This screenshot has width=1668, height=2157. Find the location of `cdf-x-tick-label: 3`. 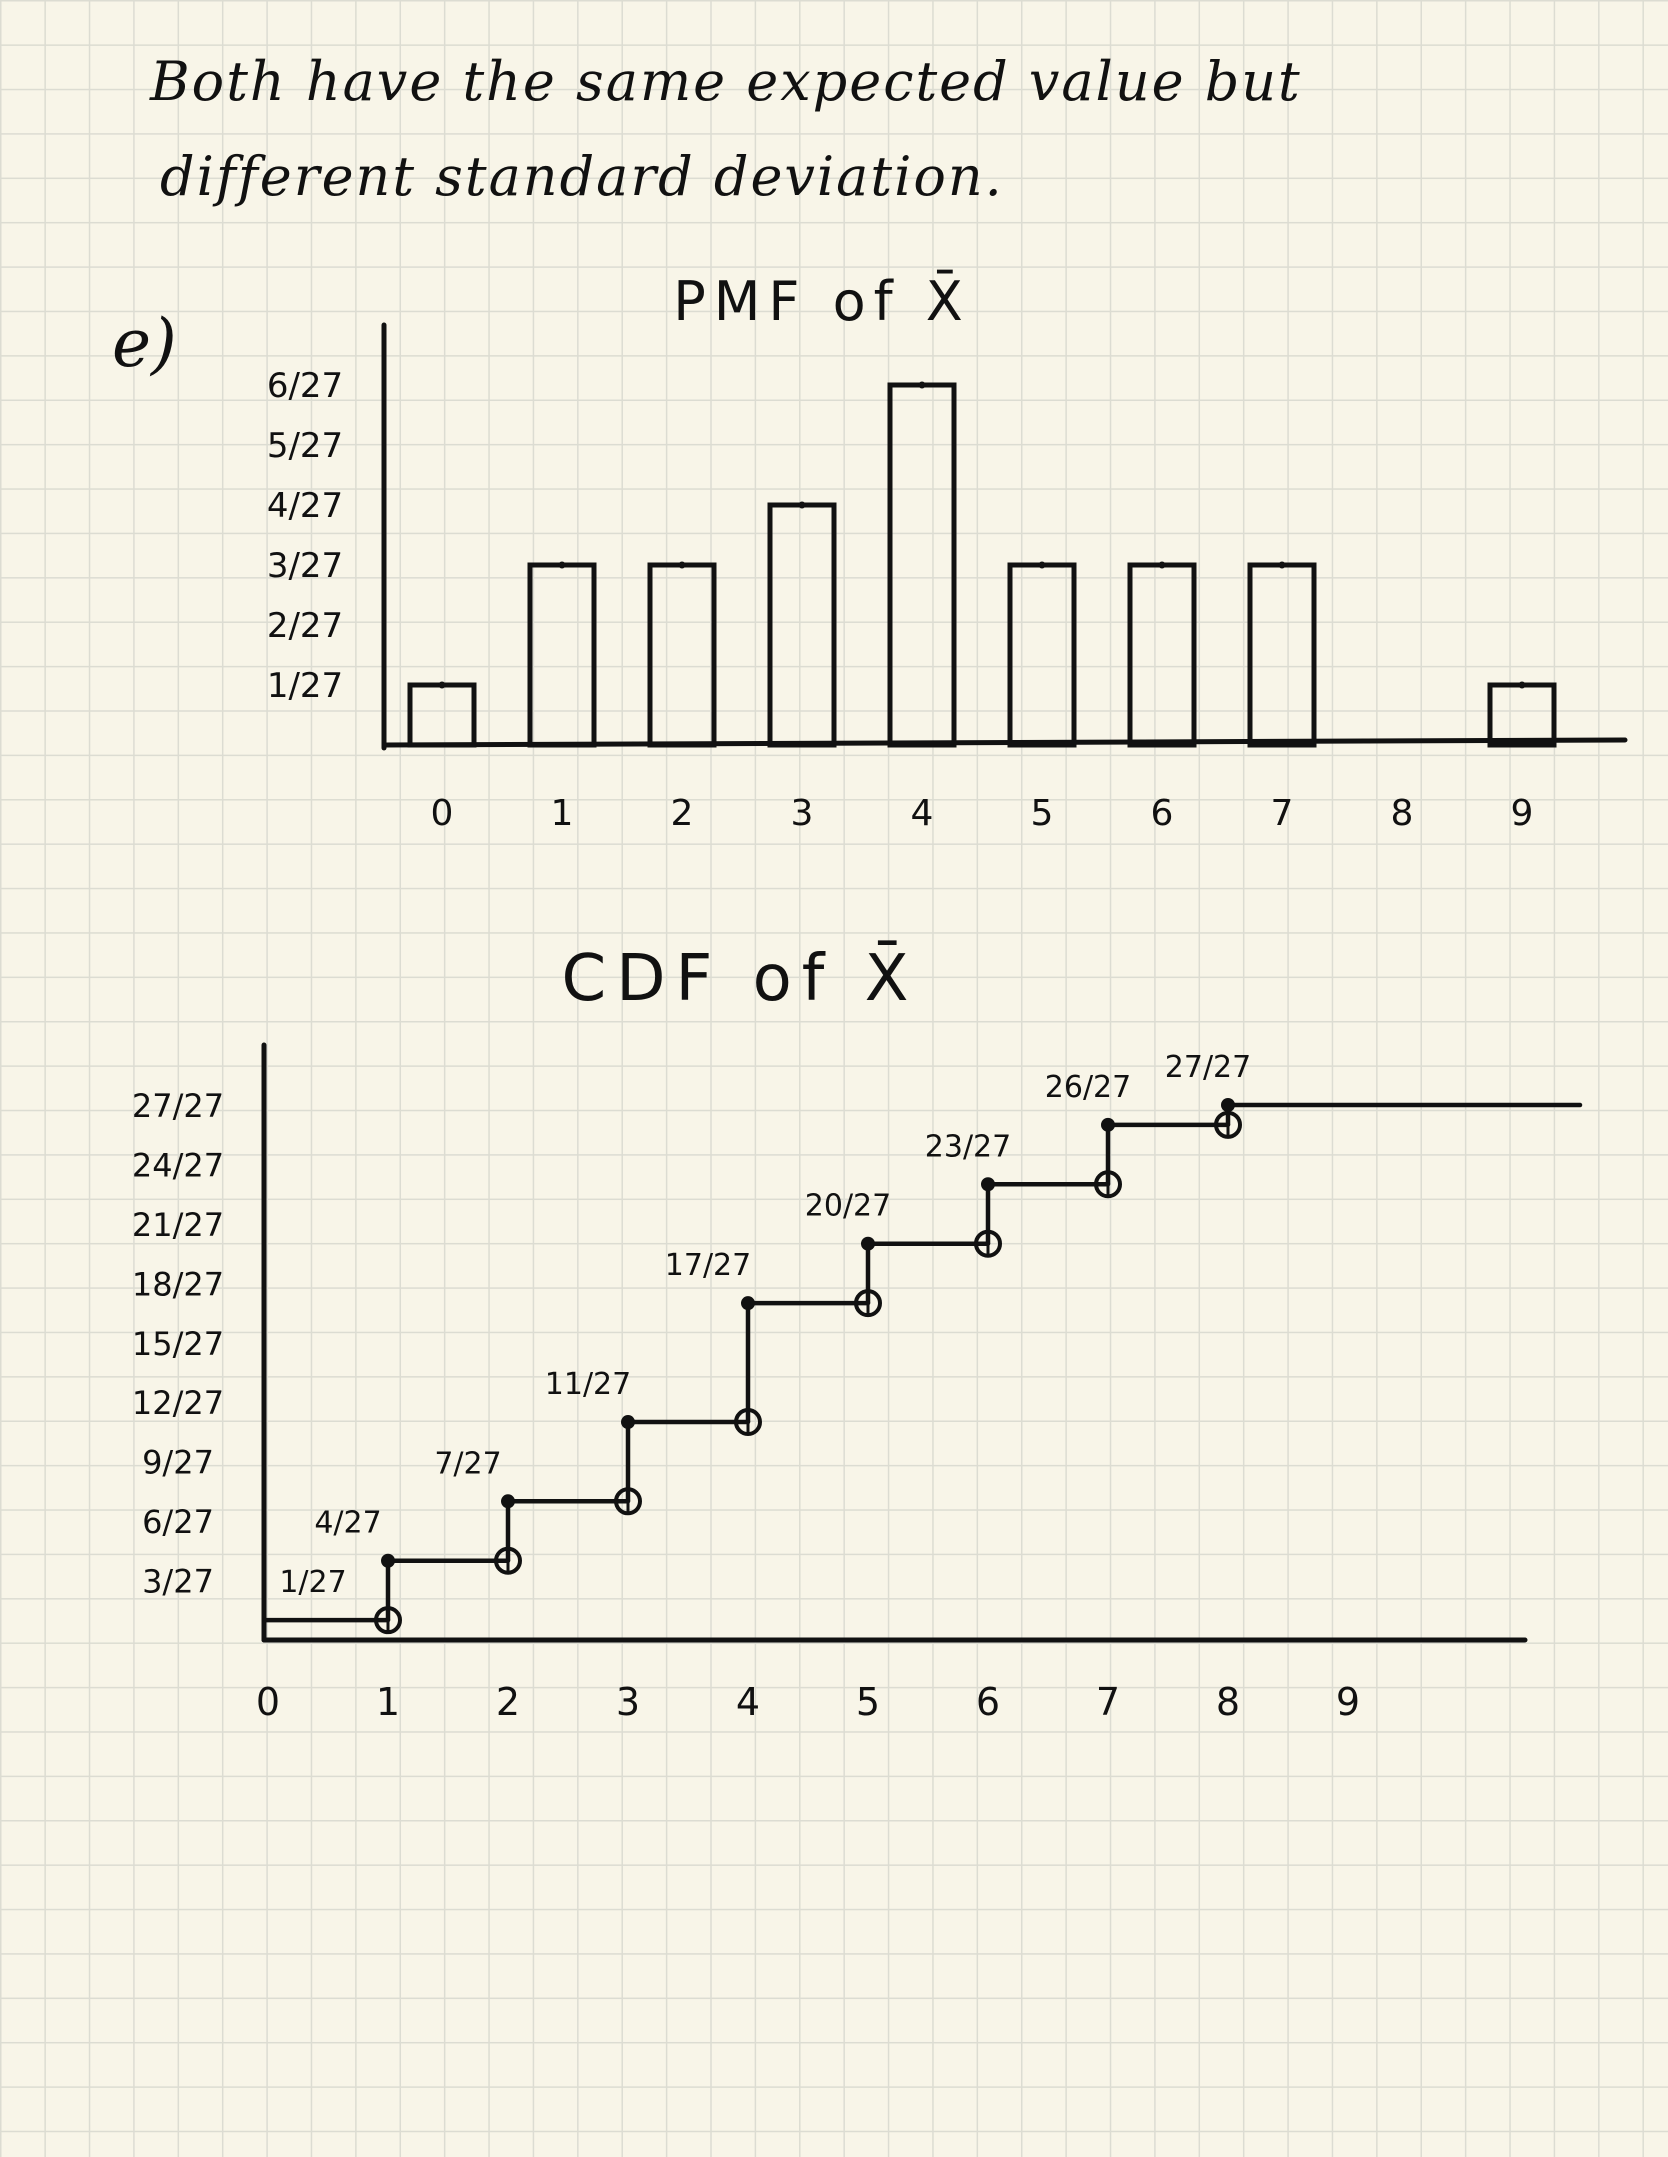

cdf-x-tick-label: 3 is located at coordinates (628, 1702).